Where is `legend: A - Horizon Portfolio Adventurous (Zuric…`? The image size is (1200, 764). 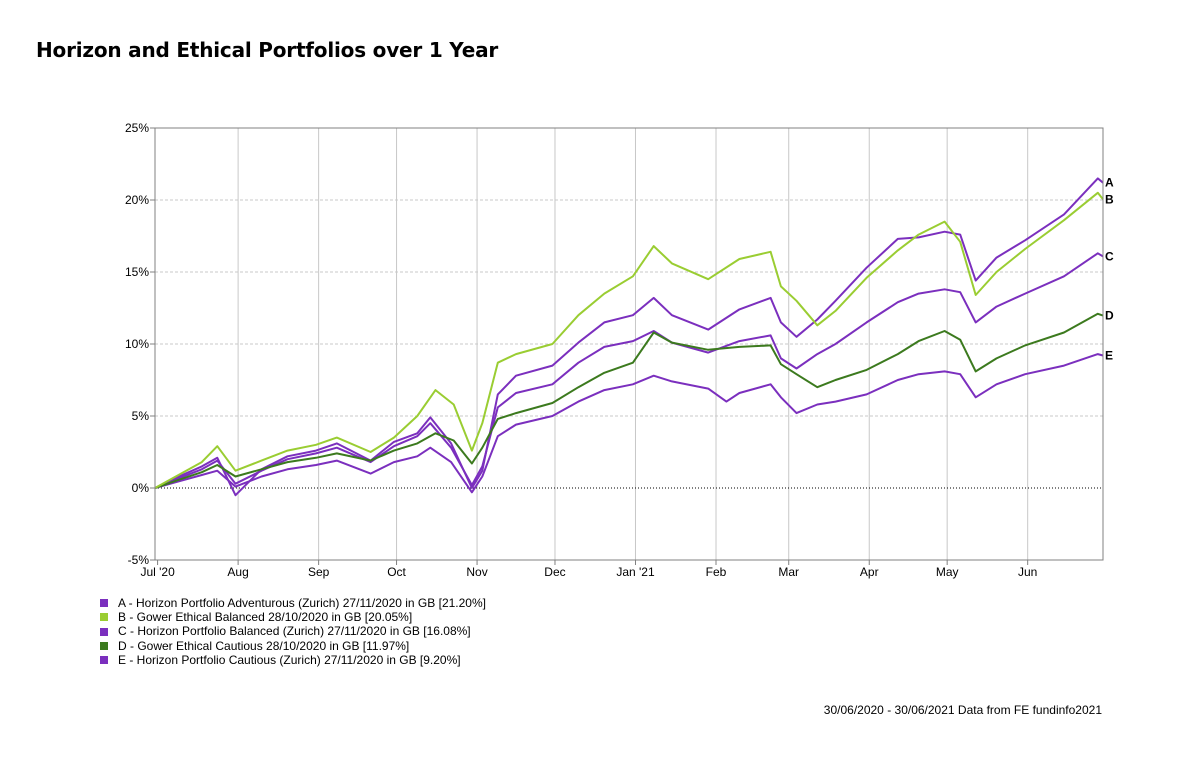 legend: A - Horizon Portfolio Adventurous (Zuric… is located at coordinates (293, 631).